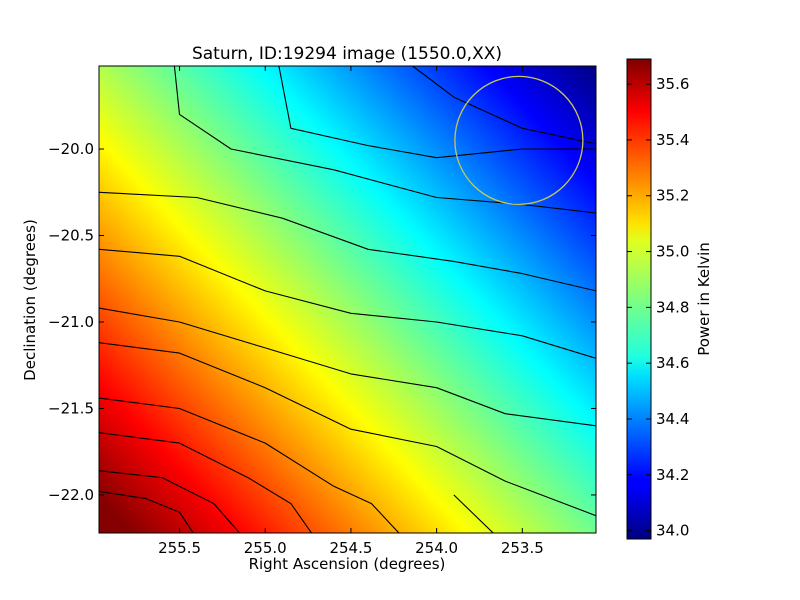 The width and height of the screenshot is (800, 600). I want to click on y-tick-label: −22.0, so click(71, 495).